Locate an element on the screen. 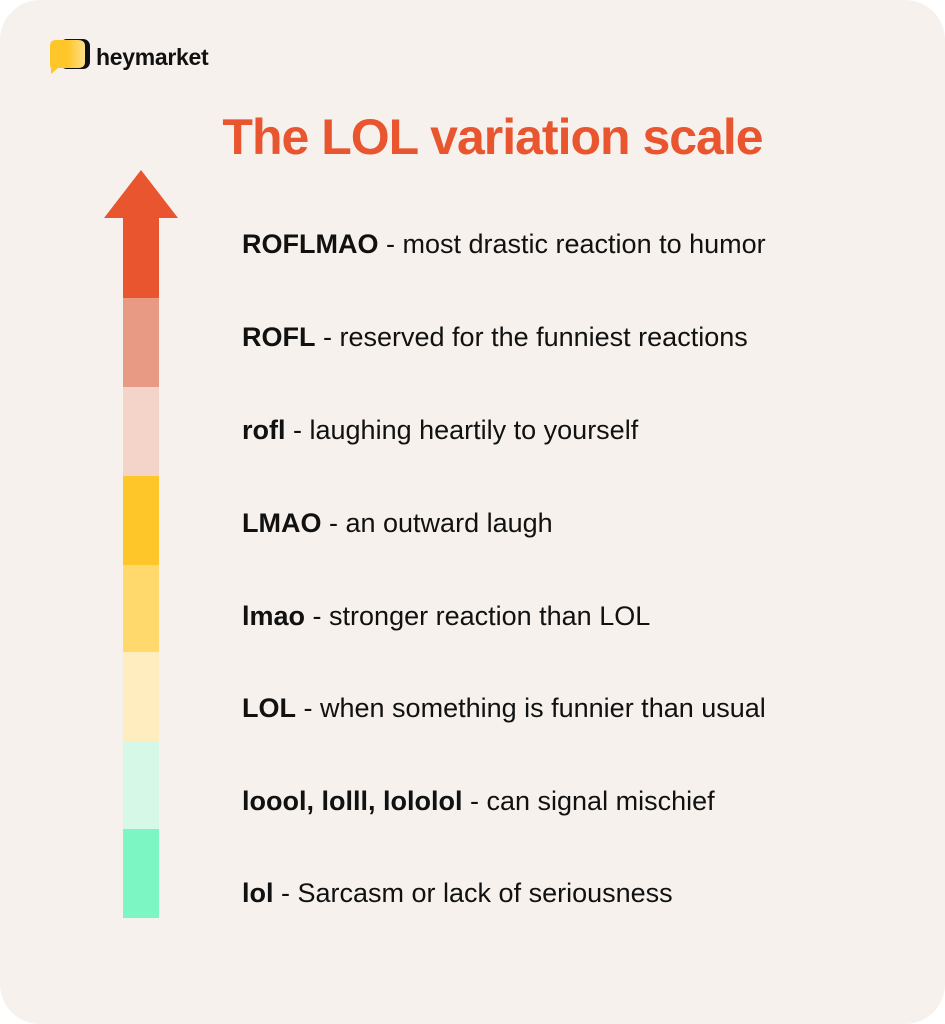  scale-description: - reserved for the funniest reactions is located at coordinates (535, 337).